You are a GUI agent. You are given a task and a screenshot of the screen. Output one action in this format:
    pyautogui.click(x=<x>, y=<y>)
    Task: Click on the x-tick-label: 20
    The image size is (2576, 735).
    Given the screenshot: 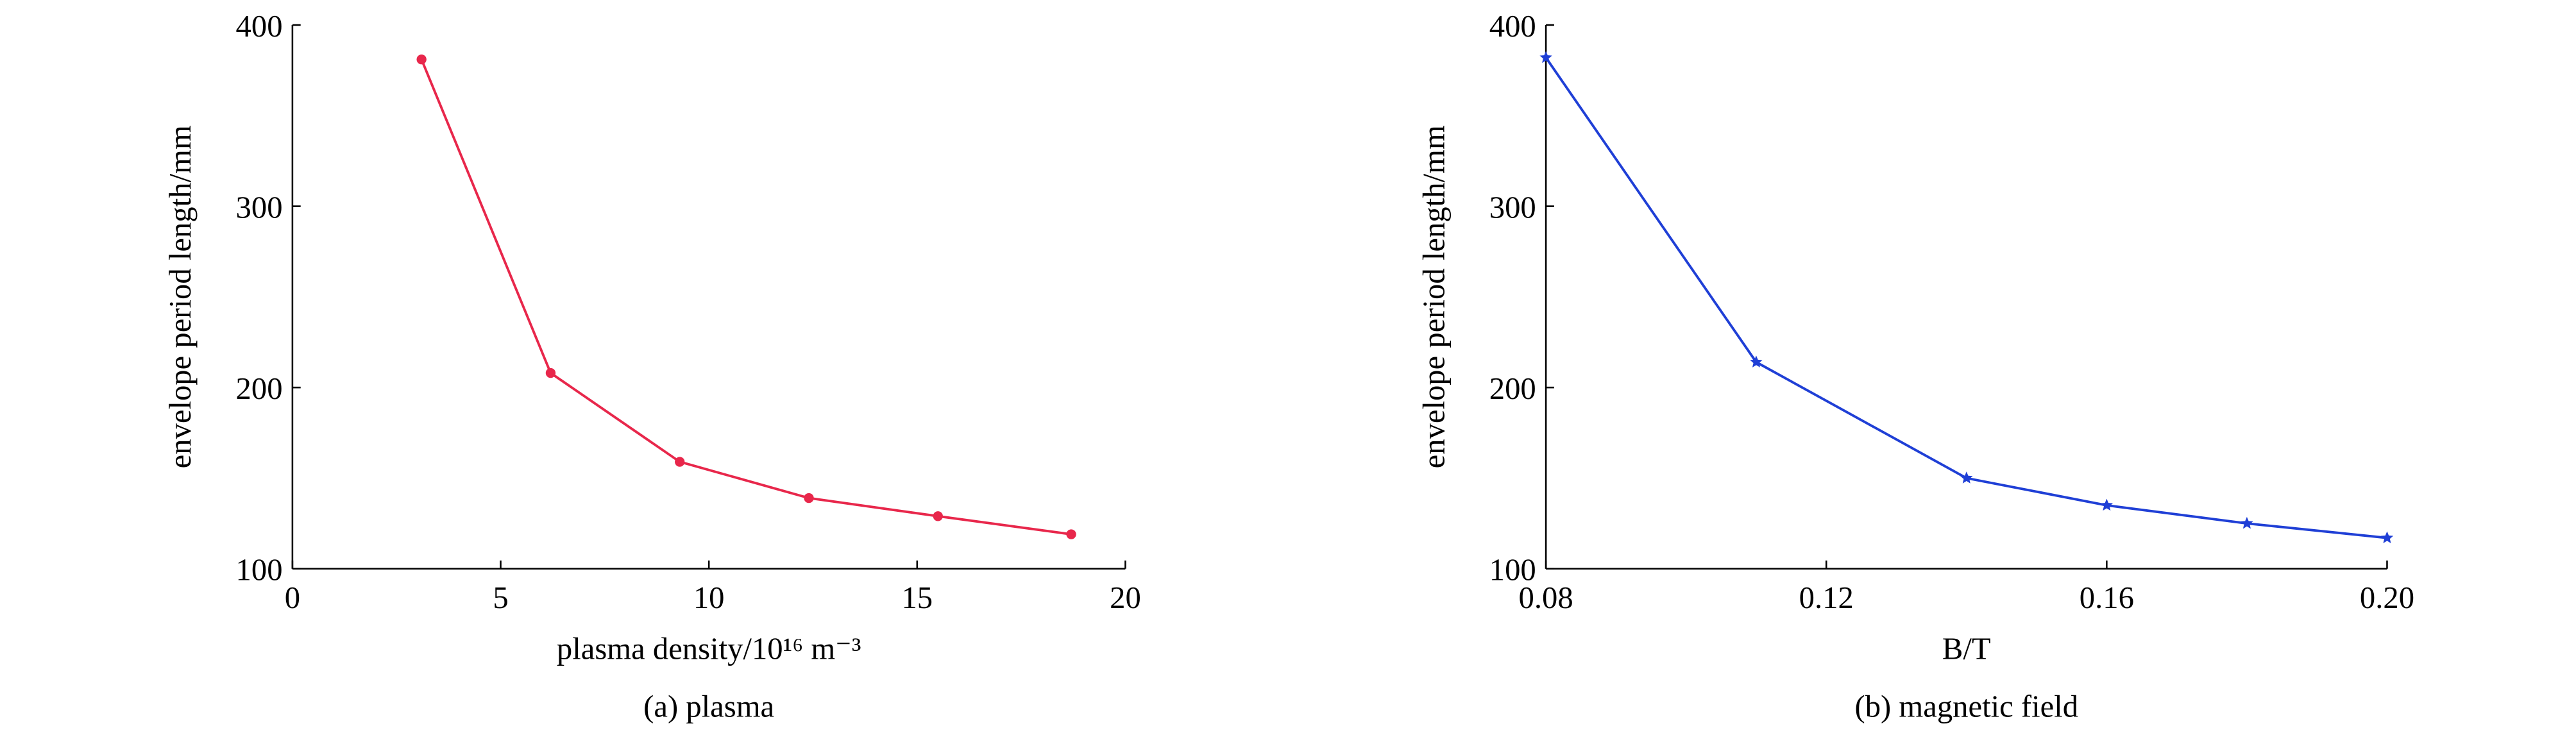 What is the action you would take?
    pyautogui.click(x=1125, y=597)
    